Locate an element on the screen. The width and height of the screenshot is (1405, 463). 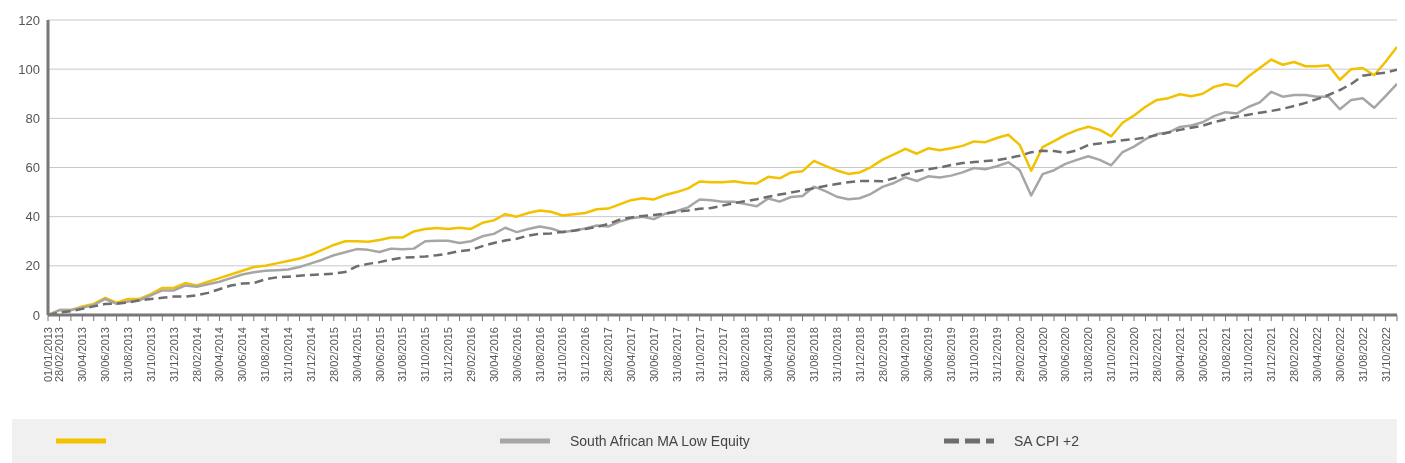
y-tick-label: 80 is located at coordinates (32, 118).